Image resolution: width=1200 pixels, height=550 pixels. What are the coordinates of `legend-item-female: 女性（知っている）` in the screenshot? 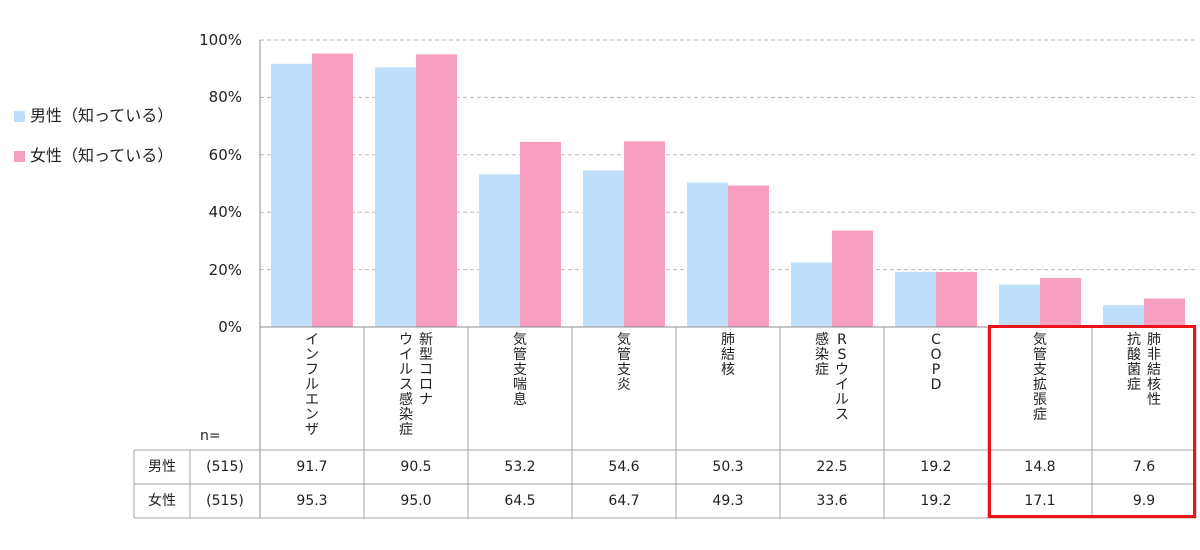 It's located at (93, 156).